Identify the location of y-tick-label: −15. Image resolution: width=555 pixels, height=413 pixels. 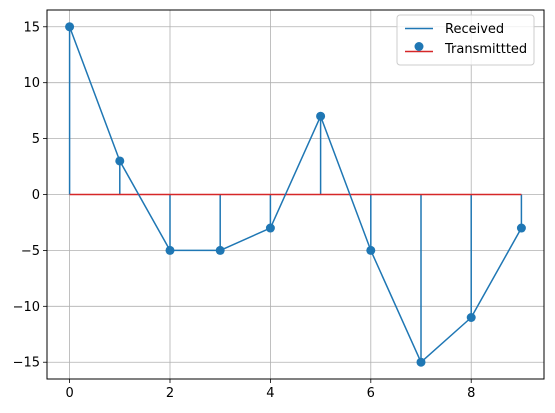
(26, 363).